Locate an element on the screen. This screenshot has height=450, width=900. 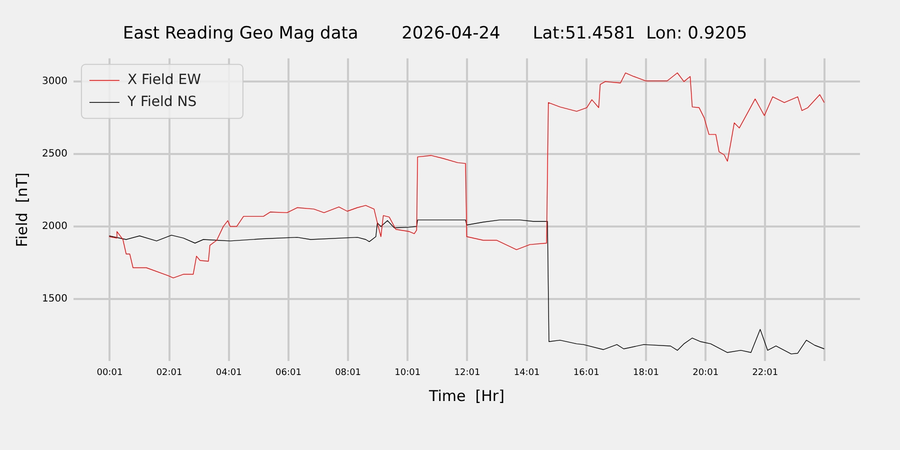
x-tick-label: 10:01 is located at coordinates (407, 373).